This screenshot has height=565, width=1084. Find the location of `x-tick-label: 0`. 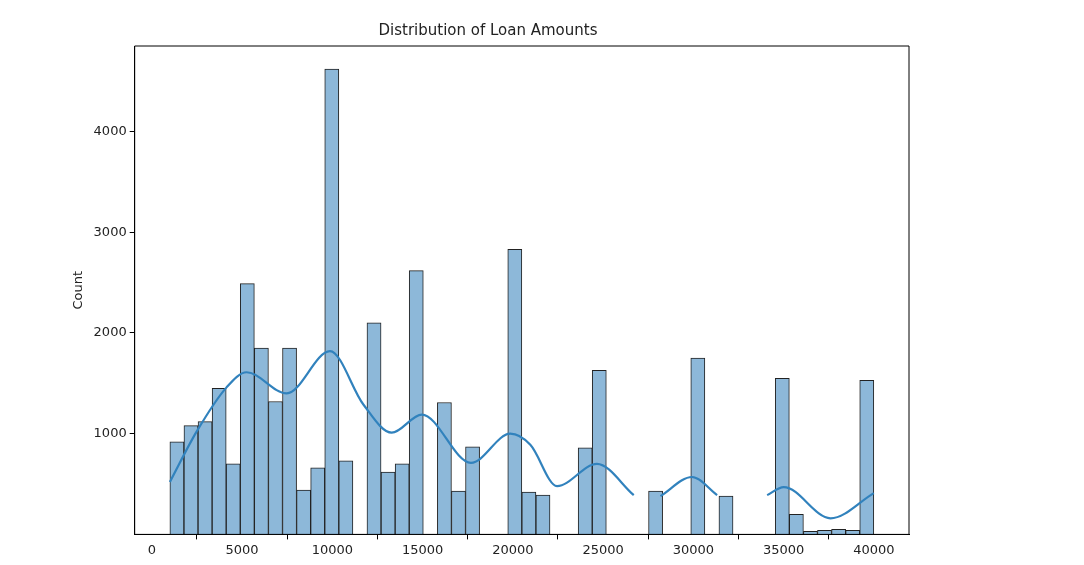

x-tick-label: 0 is located at coordinates (151, 549).